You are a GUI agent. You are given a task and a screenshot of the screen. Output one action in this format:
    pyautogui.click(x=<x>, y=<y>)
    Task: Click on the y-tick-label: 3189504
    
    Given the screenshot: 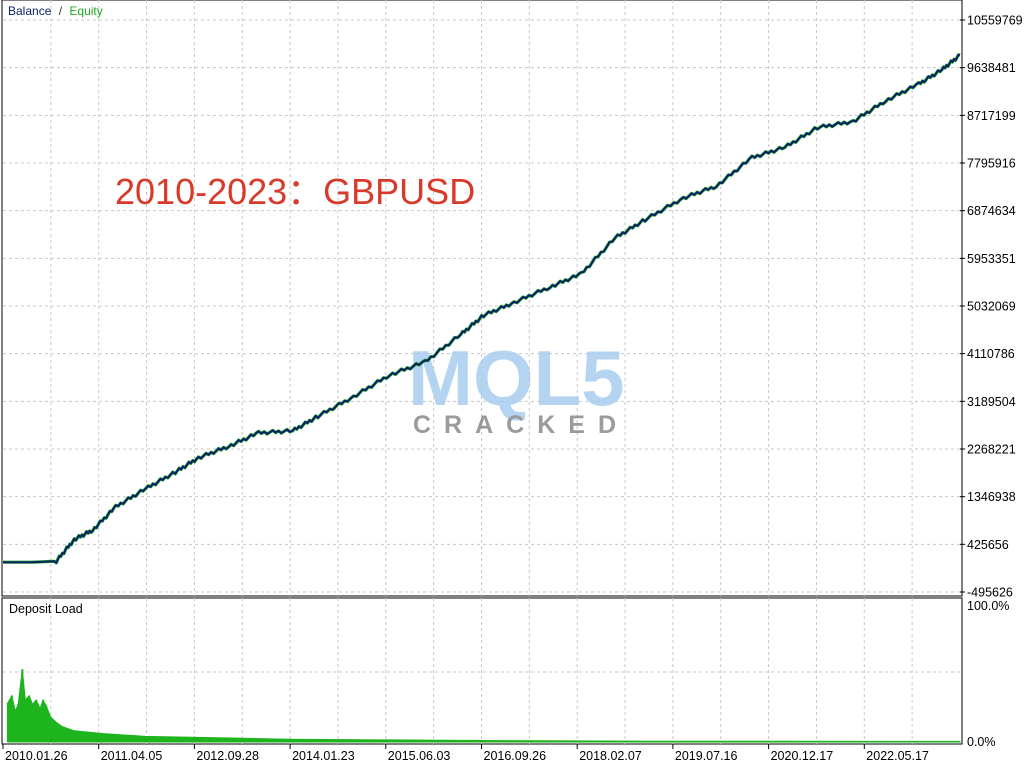 What is the action you would take?
    pyautogui.click(x=991, y=402)
    